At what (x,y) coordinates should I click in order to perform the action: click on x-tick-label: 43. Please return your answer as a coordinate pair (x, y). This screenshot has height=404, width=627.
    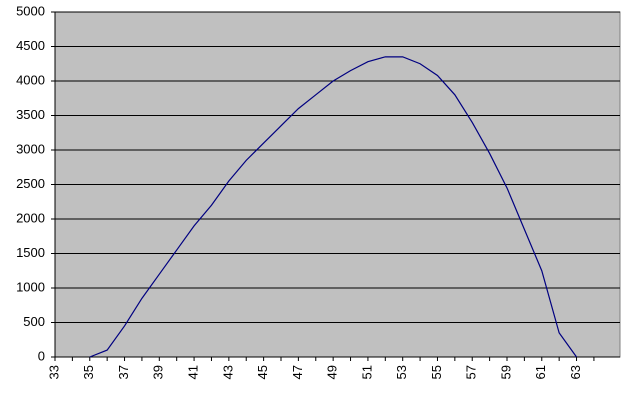
    Looking at the image, I should click on (227, 372).